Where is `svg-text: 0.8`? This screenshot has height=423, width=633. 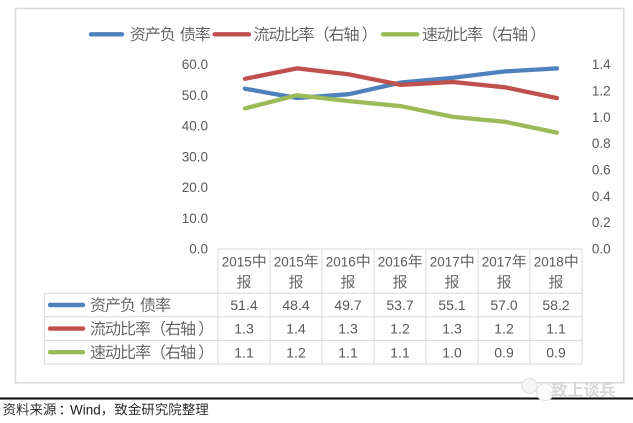
svg-text: 0.8 is located at coordinates (601, 143).